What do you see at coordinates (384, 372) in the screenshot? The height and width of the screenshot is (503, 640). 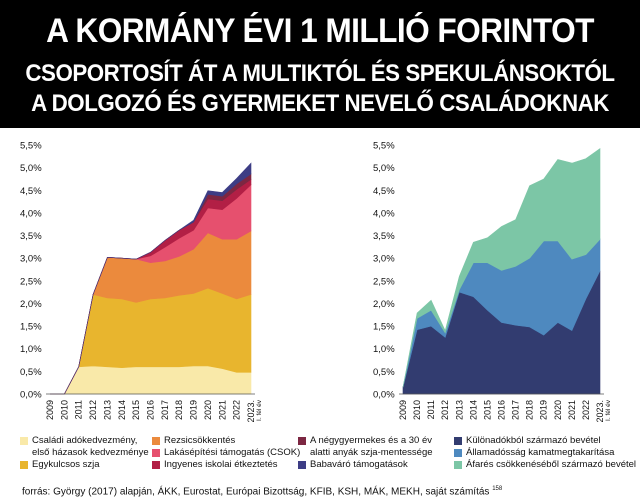 I see `right-y-tick-label: 0,5%` at bounding box center [384, 372].